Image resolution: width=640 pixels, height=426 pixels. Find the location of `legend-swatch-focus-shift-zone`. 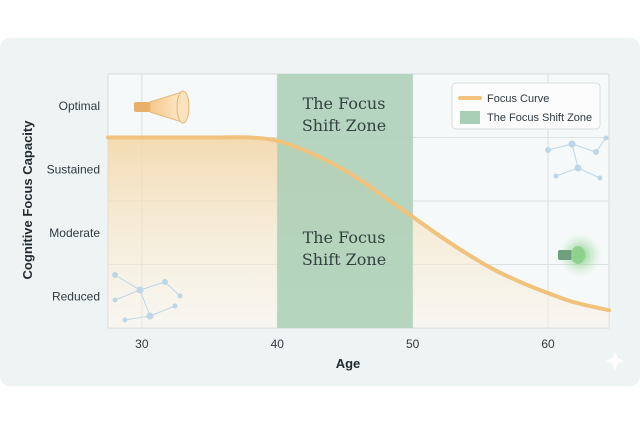

legend-swatch-focus-shift-zone is located at coordinates (470, 117).